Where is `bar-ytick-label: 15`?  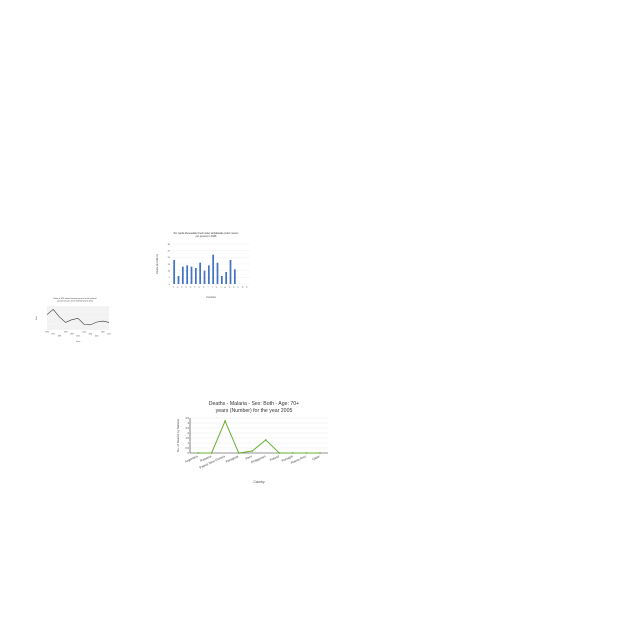
bar-ytick-label: 15 is located at coordinates (169, 265).